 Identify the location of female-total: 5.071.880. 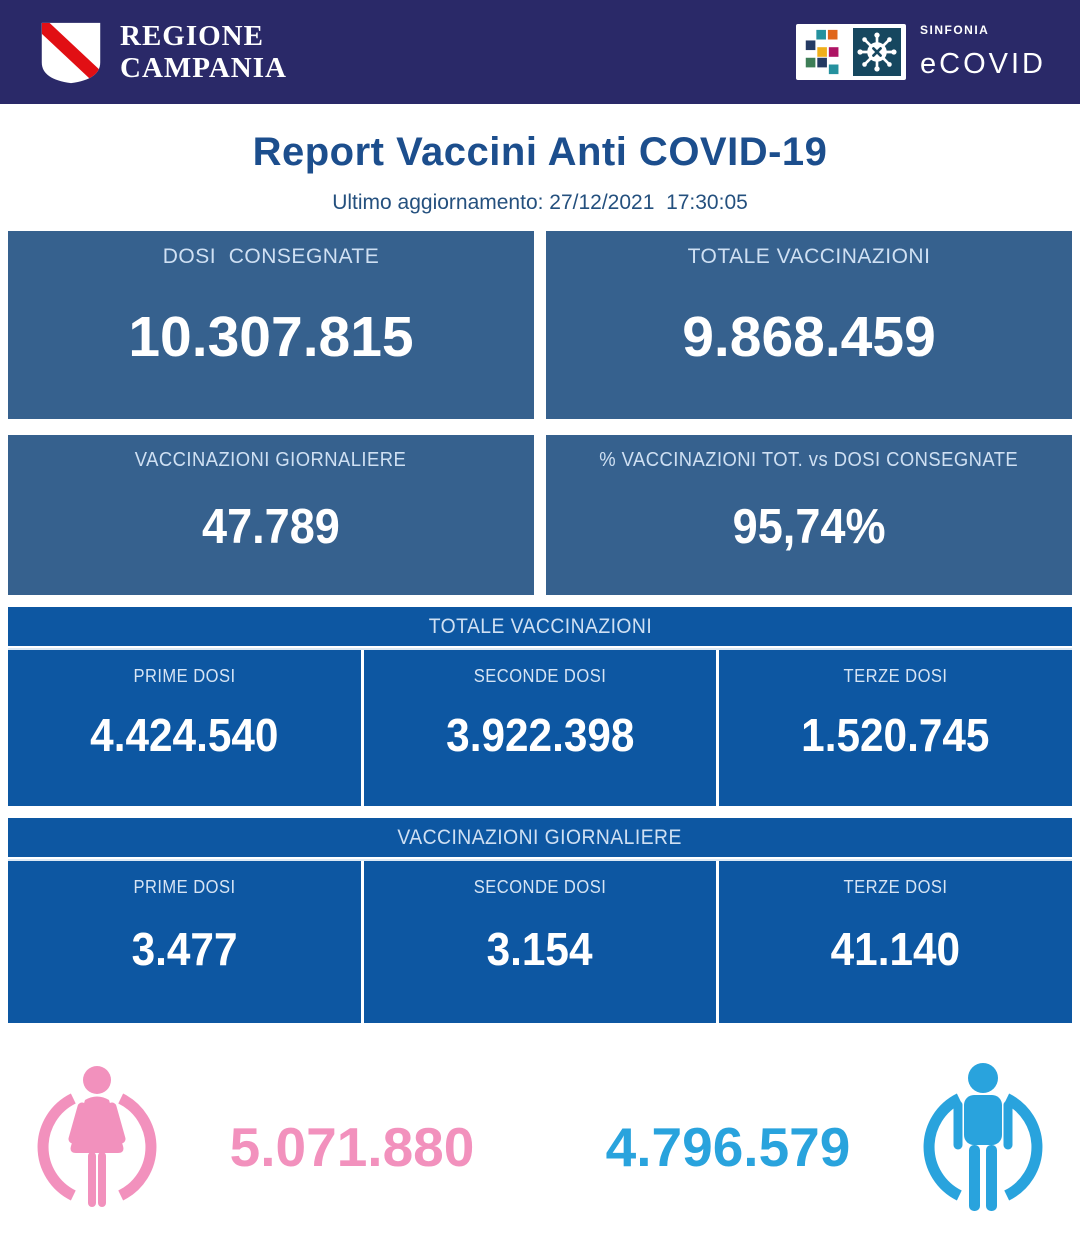
(352, 1147).